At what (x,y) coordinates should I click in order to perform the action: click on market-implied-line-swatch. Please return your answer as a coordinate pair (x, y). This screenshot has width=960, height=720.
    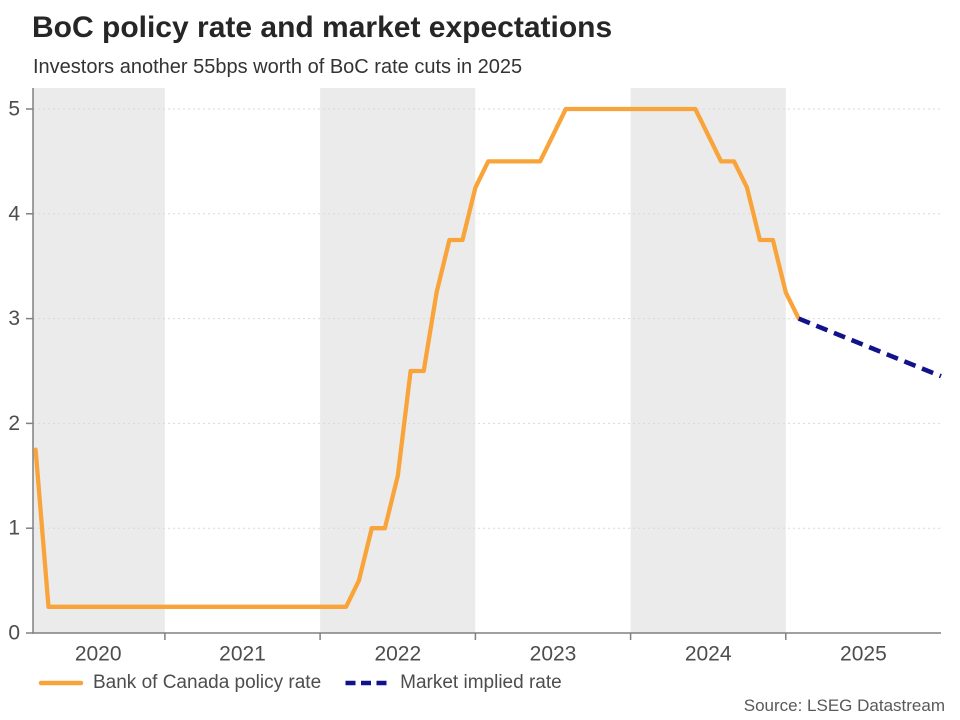
    Looking at the image, I should click on (368, 683).